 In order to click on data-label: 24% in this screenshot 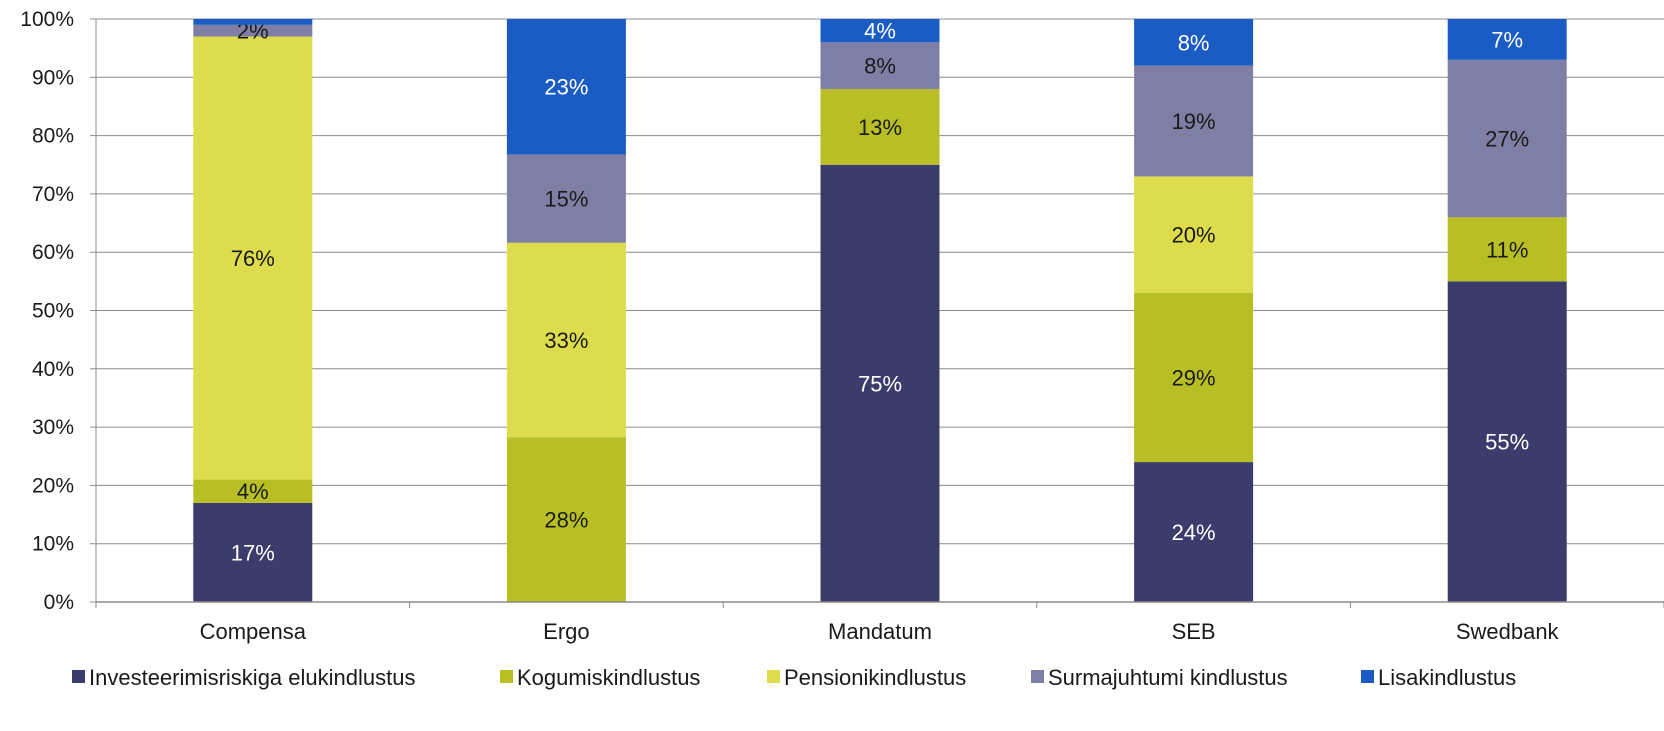, I will do `click(1194, 532)`.